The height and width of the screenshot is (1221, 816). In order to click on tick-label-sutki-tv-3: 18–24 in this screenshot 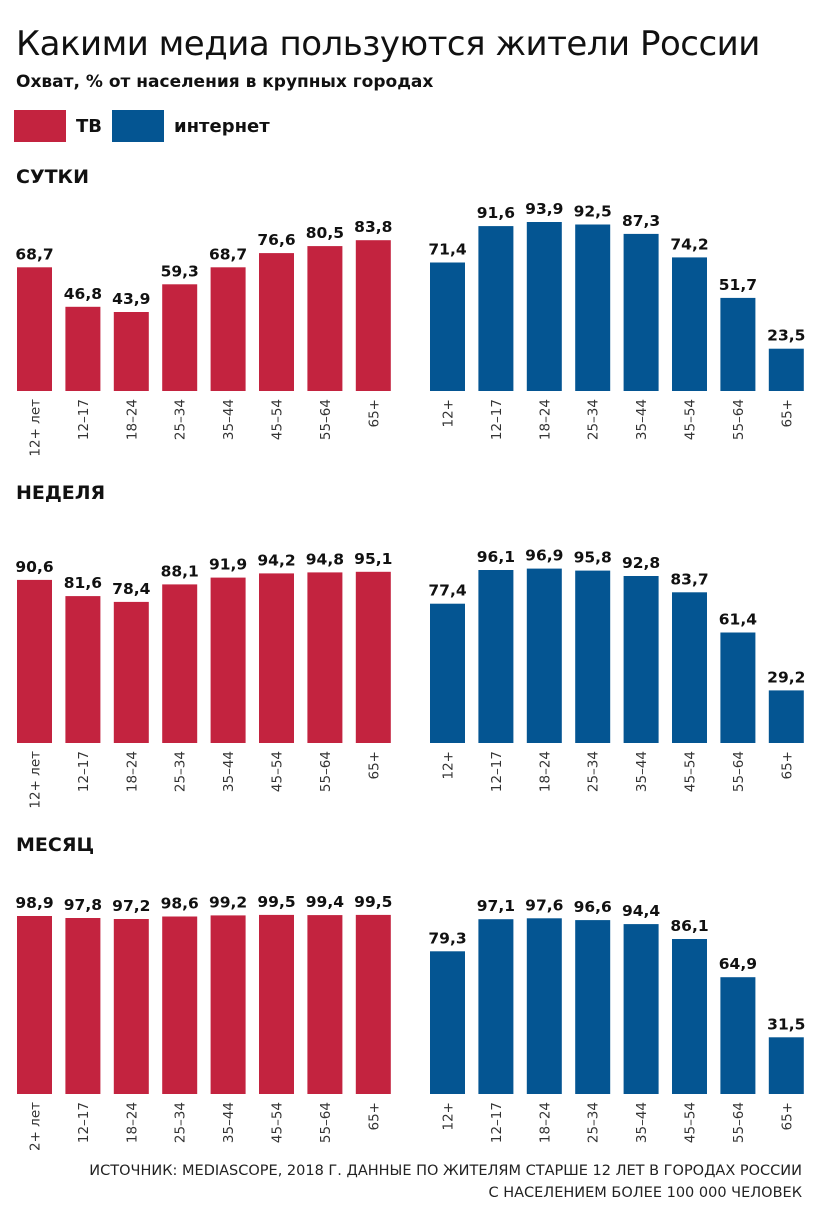, I will do `click(132, 419)`.